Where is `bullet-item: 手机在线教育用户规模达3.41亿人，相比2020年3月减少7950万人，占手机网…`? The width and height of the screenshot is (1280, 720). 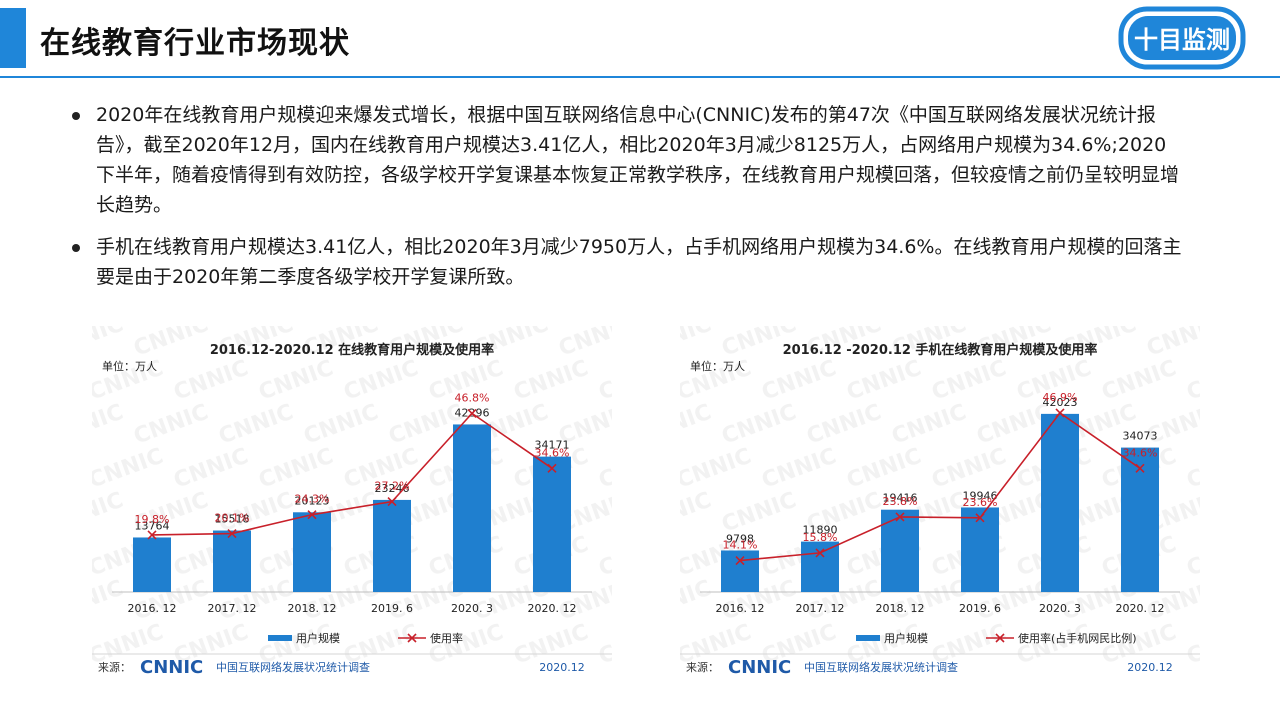 bullet-item: 手机在线教育用户规模达3.41亿人，相比2020年3月减少7950万人，占手机网… is located at coordinates (627, 262).